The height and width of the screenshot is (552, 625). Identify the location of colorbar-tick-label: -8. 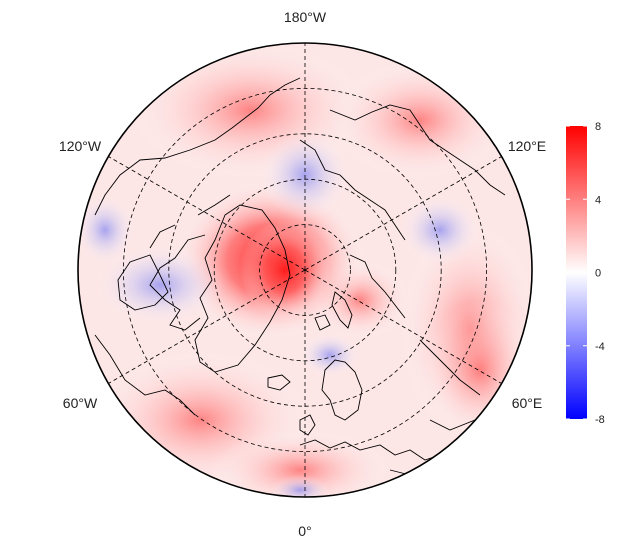
(600, 420).